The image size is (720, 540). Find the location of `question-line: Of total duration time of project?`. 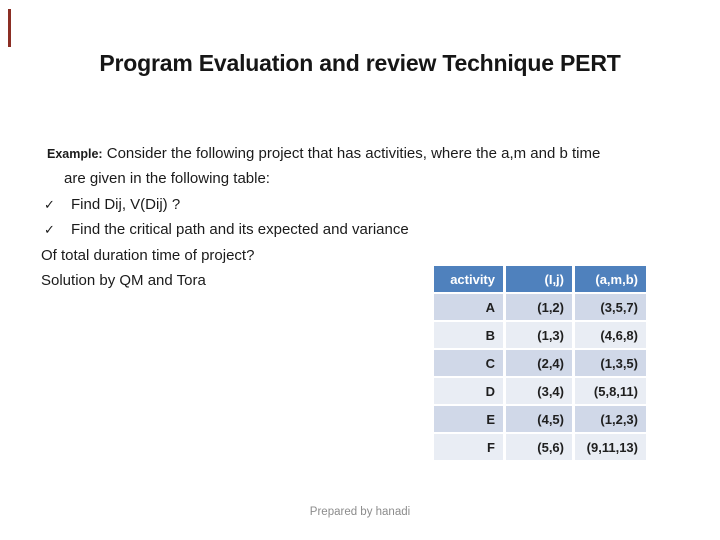

question-line: Of total duration time of project? is located at coordinates (148, 255).